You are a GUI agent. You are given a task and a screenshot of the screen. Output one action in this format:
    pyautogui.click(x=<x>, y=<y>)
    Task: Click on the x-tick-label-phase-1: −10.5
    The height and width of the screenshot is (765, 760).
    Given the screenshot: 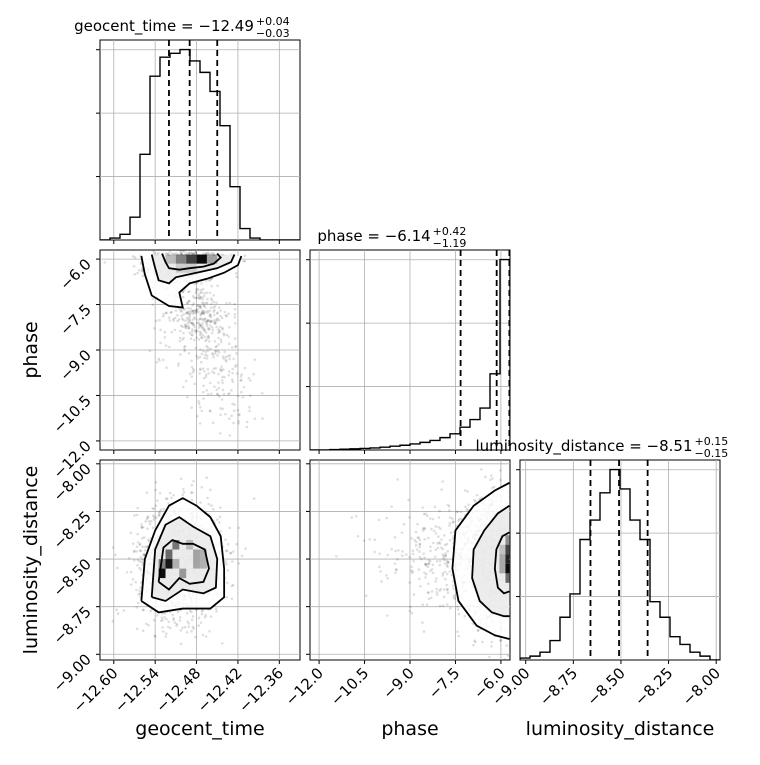 What is the action you would take?
    pyautogui.click(x=349, y=686)
    